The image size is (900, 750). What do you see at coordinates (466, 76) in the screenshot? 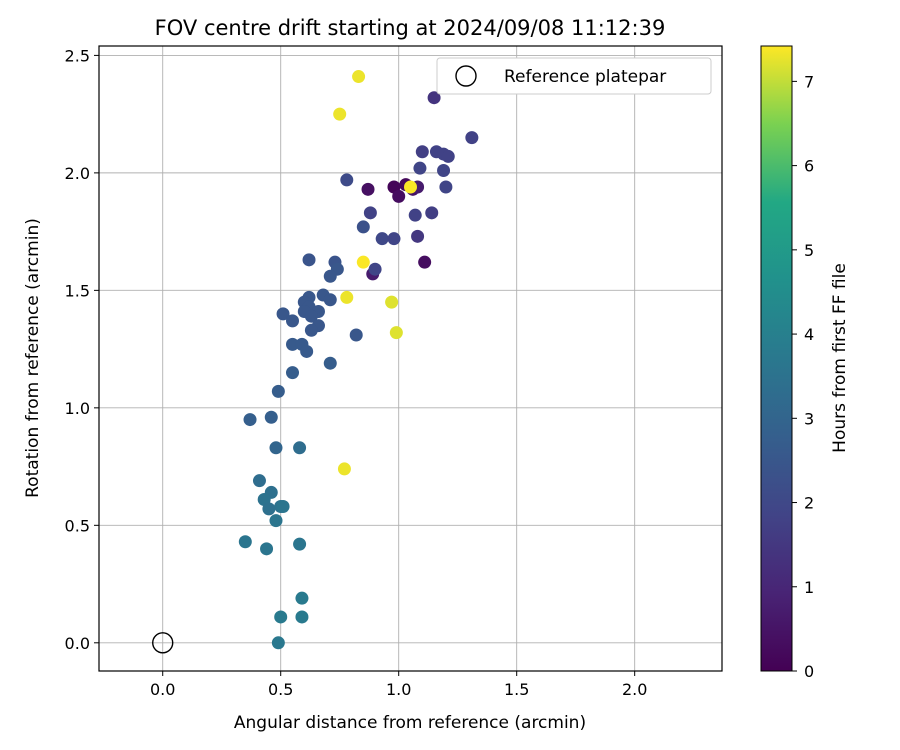
I see `legend-marker` at bounding box center [466, 76].